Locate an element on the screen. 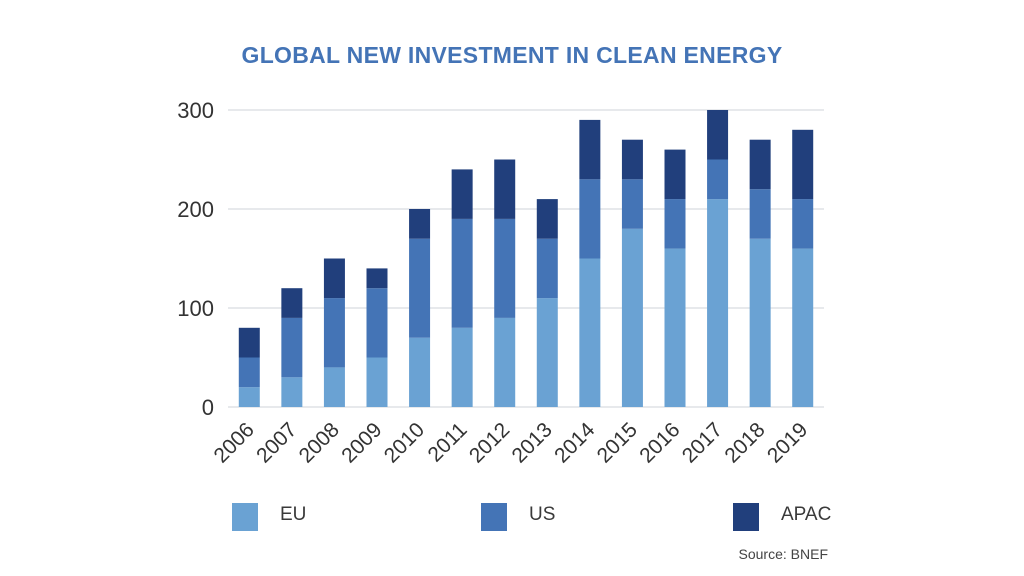 This screenshot has height=576, width=1024. bar-us-2008 is located at coordinates (334, 333).